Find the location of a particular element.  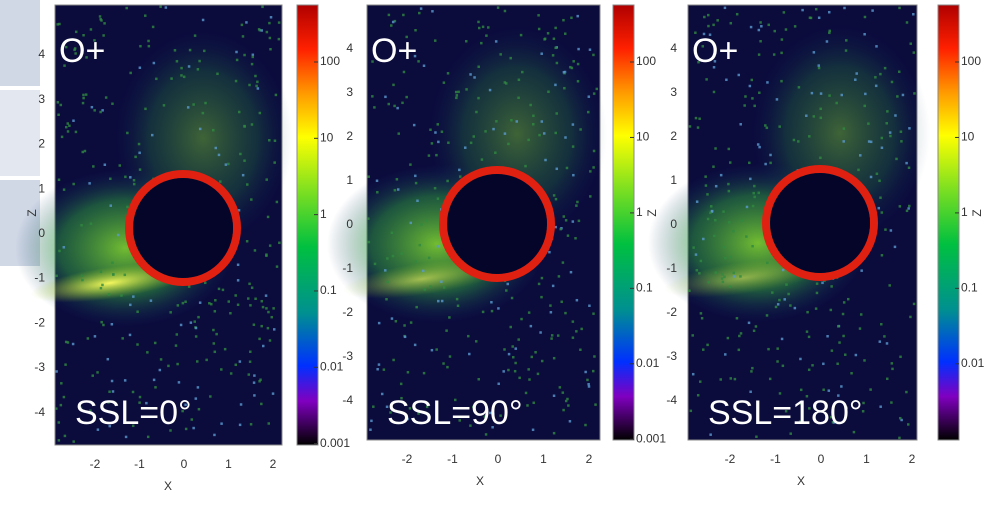

x-axis-label: X is located at coordinates (480, 481).